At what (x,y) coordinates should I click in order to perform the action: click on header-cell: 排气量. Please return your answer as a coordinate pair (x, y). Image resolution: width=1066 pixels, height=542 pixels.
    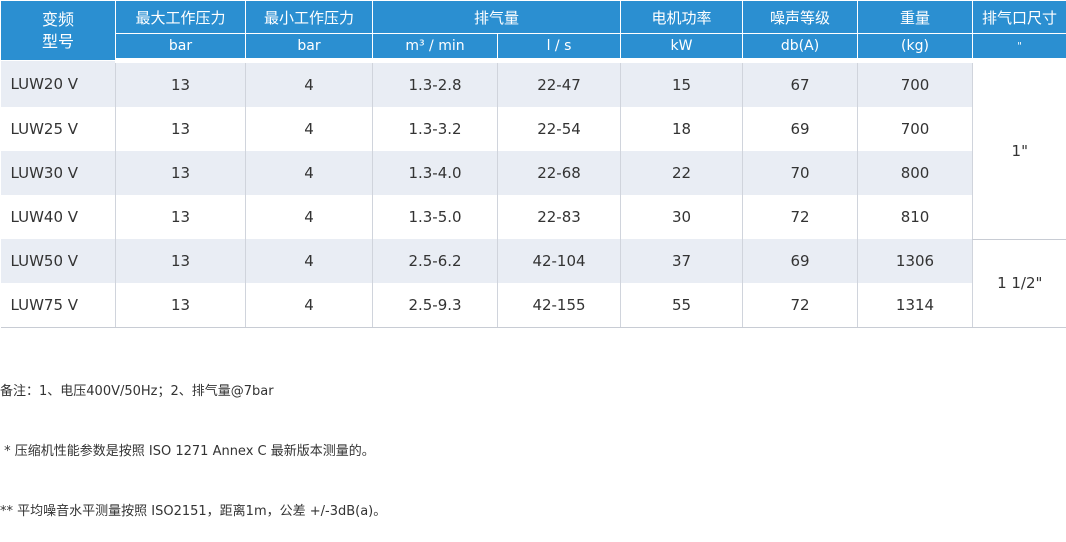
    Looking at the image, I should click on (497, 17).